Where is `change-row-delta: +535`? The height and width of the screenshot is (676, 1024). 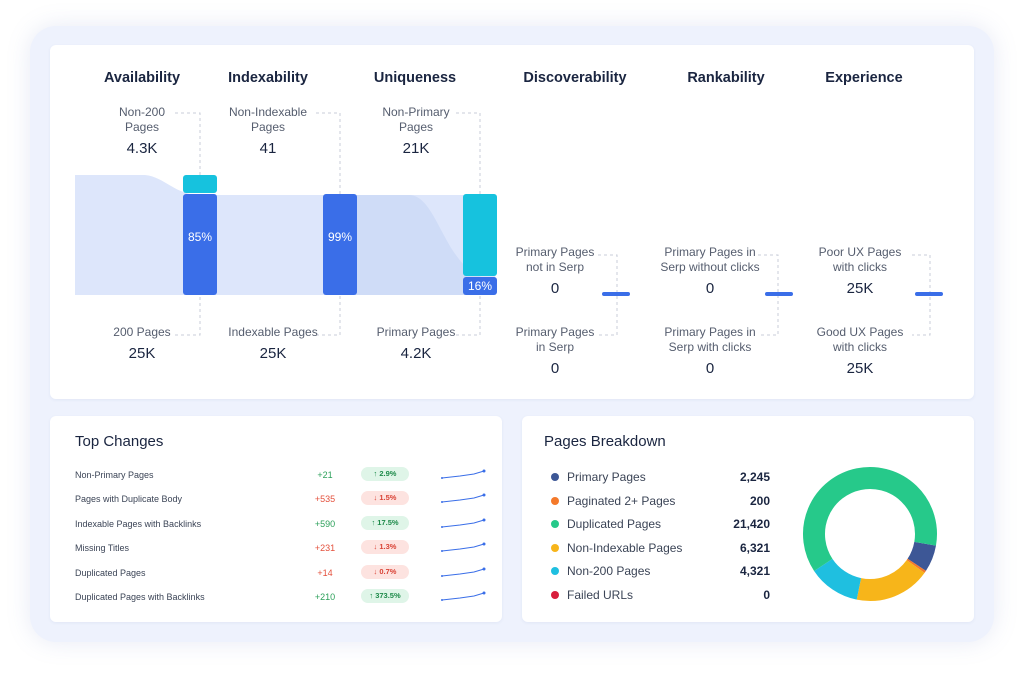 change-row-delta: +535 is located at coordinates (325, 499).